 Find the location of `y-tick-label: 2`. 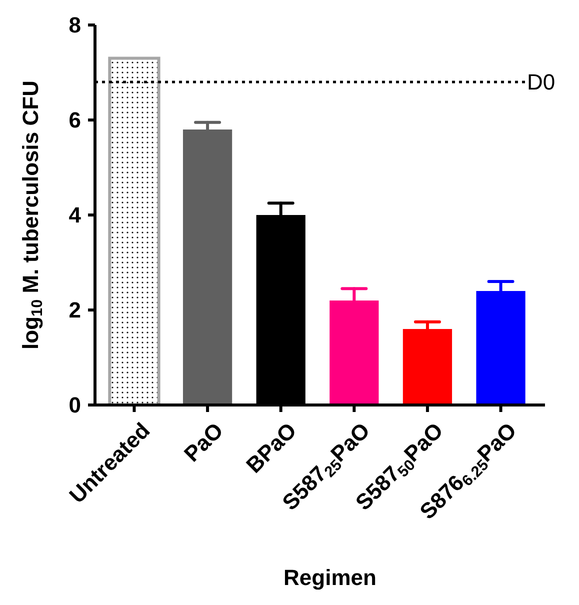

y-tick-label: 2 is located at coordinates (74, 310).